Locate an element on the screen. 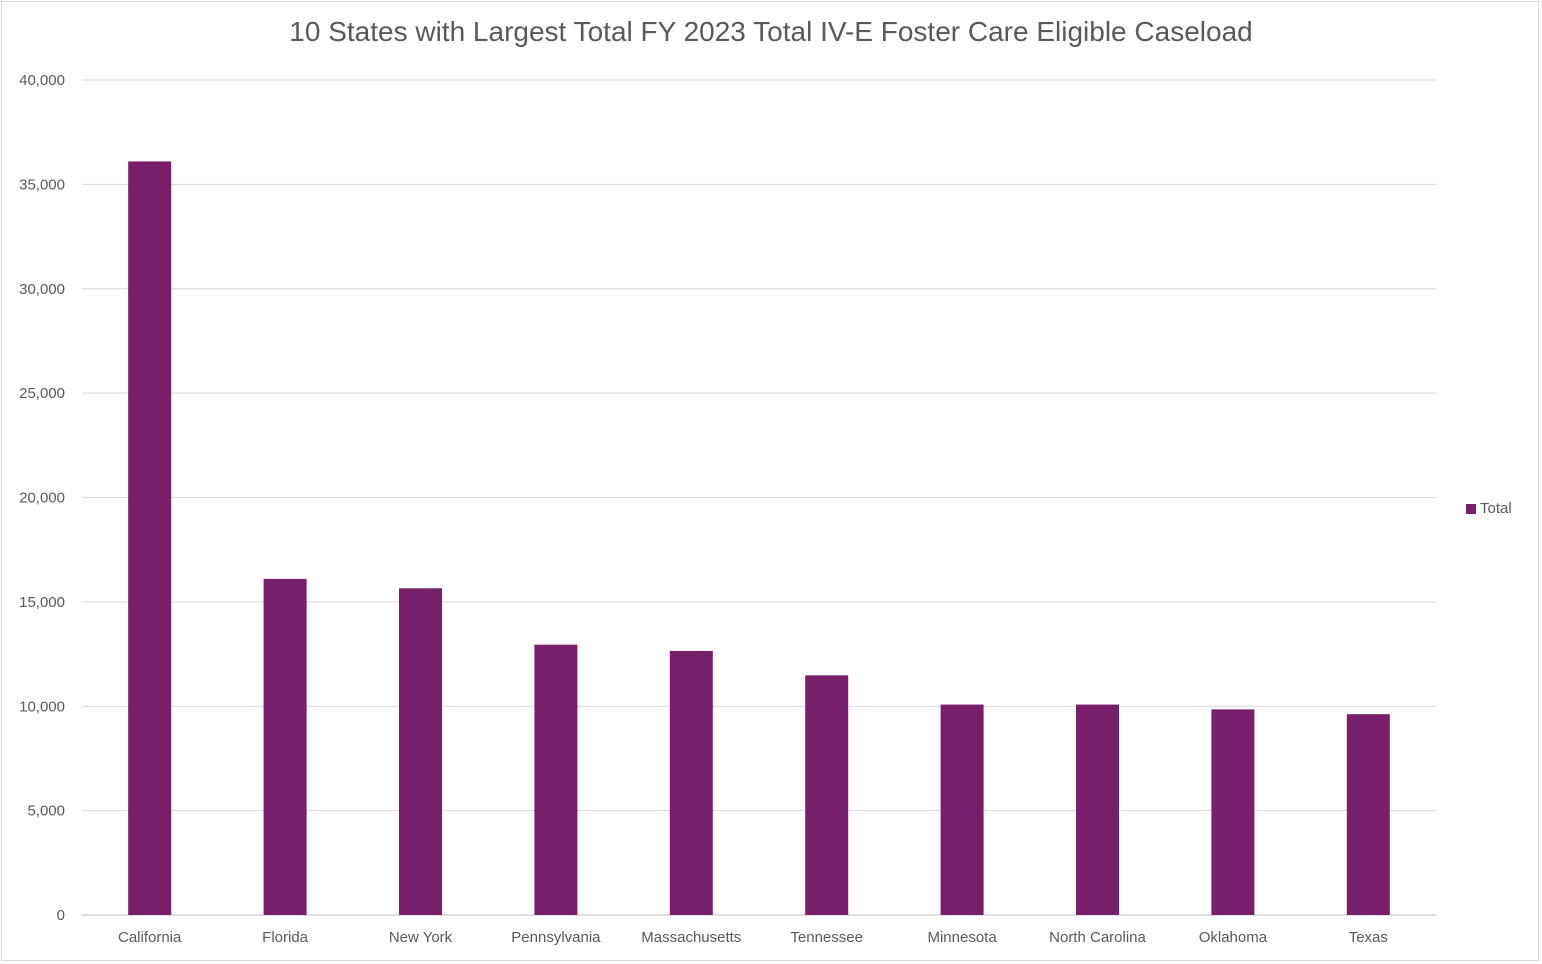 Image resolution: width=1542 pixels, height=964 pixels. x-tick-label: Massachusetts is located at coordinates (691, 937).